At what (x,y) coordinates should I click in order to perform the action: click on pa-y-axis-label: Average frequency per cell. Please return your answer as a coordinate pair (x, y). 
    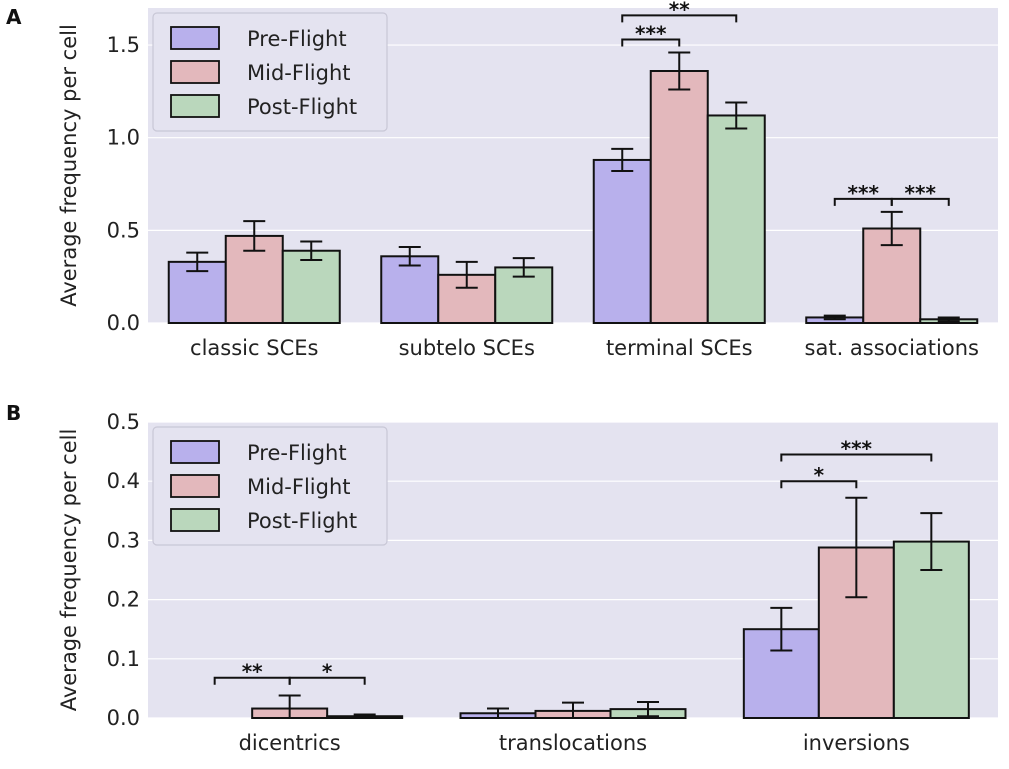
    Looking at the image, I should click on (69, 165).